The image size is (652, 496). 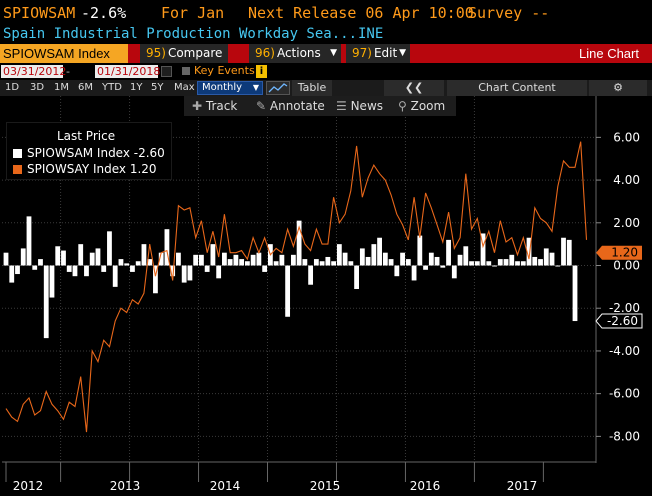 I want to click on last-value-tag-border, so click(x=619, y=321).